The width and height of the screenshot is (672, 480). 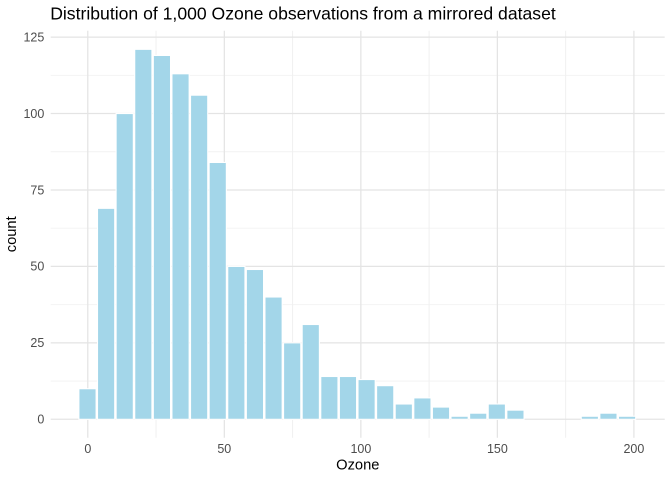 What do you see at coordinates (12, 234) in the screenshot?
I see `svg-text: count` at bounding box center [12, 234].